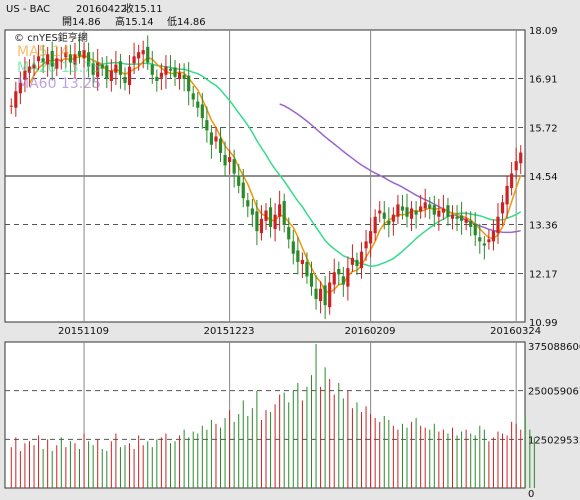  Describe the element at coordinates (400, 168) in the screenshot. I see `ma60-line` at that location.